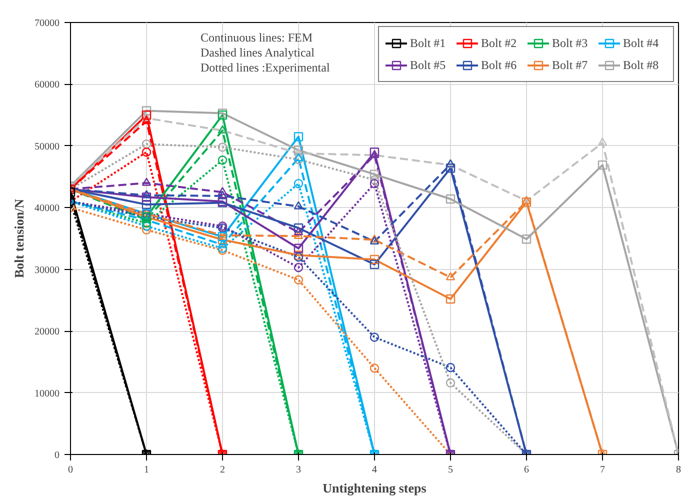 Image resolution: width=690 pixels, height=504 pixels. Describe the element at coordinates (526, 470) in the screenshot. I see `x-tick-label: 6` at that location.